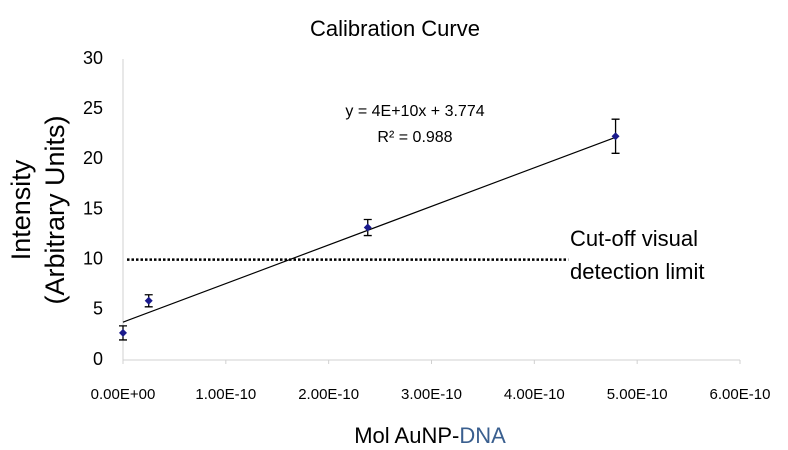 The width and height of the screenshot is (788, 450). I want to click on y-axis-title-line: Intensity, so click(21, 209).